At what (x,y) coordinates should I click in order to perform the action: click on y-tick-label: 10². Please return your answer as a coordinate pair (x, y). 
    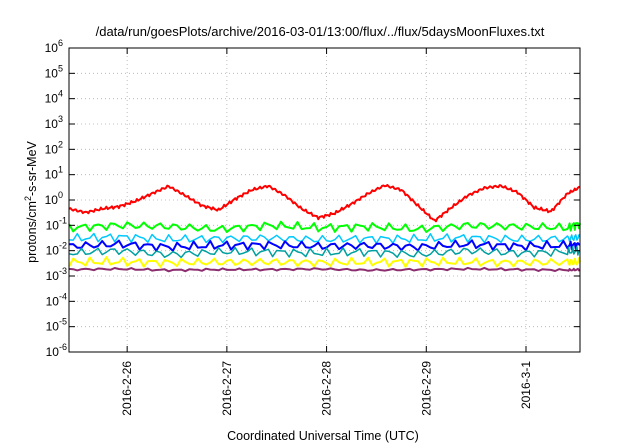
    Looking at the image, I should click on (54, 147).